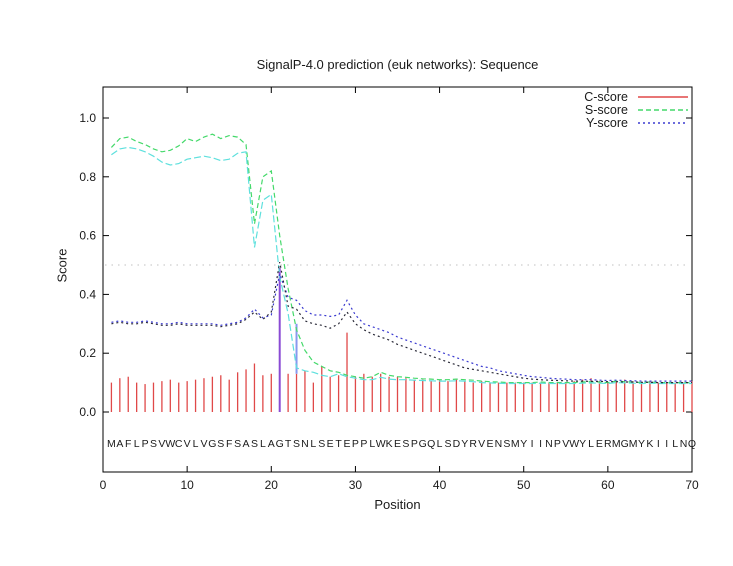 This screenshot has height=566, width=733. What do you see at coordinates (608, 485) in the screenshot?
I see `x-tick-label: 60` at bounding box center [608, 485].